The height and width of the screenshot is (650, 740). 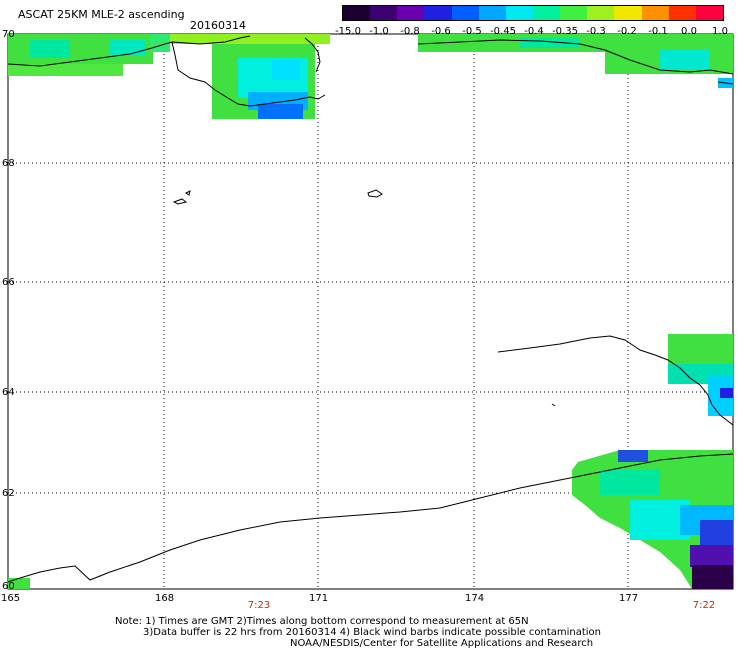 I want to click on coastline-inlet, so click(x=312, y=55).